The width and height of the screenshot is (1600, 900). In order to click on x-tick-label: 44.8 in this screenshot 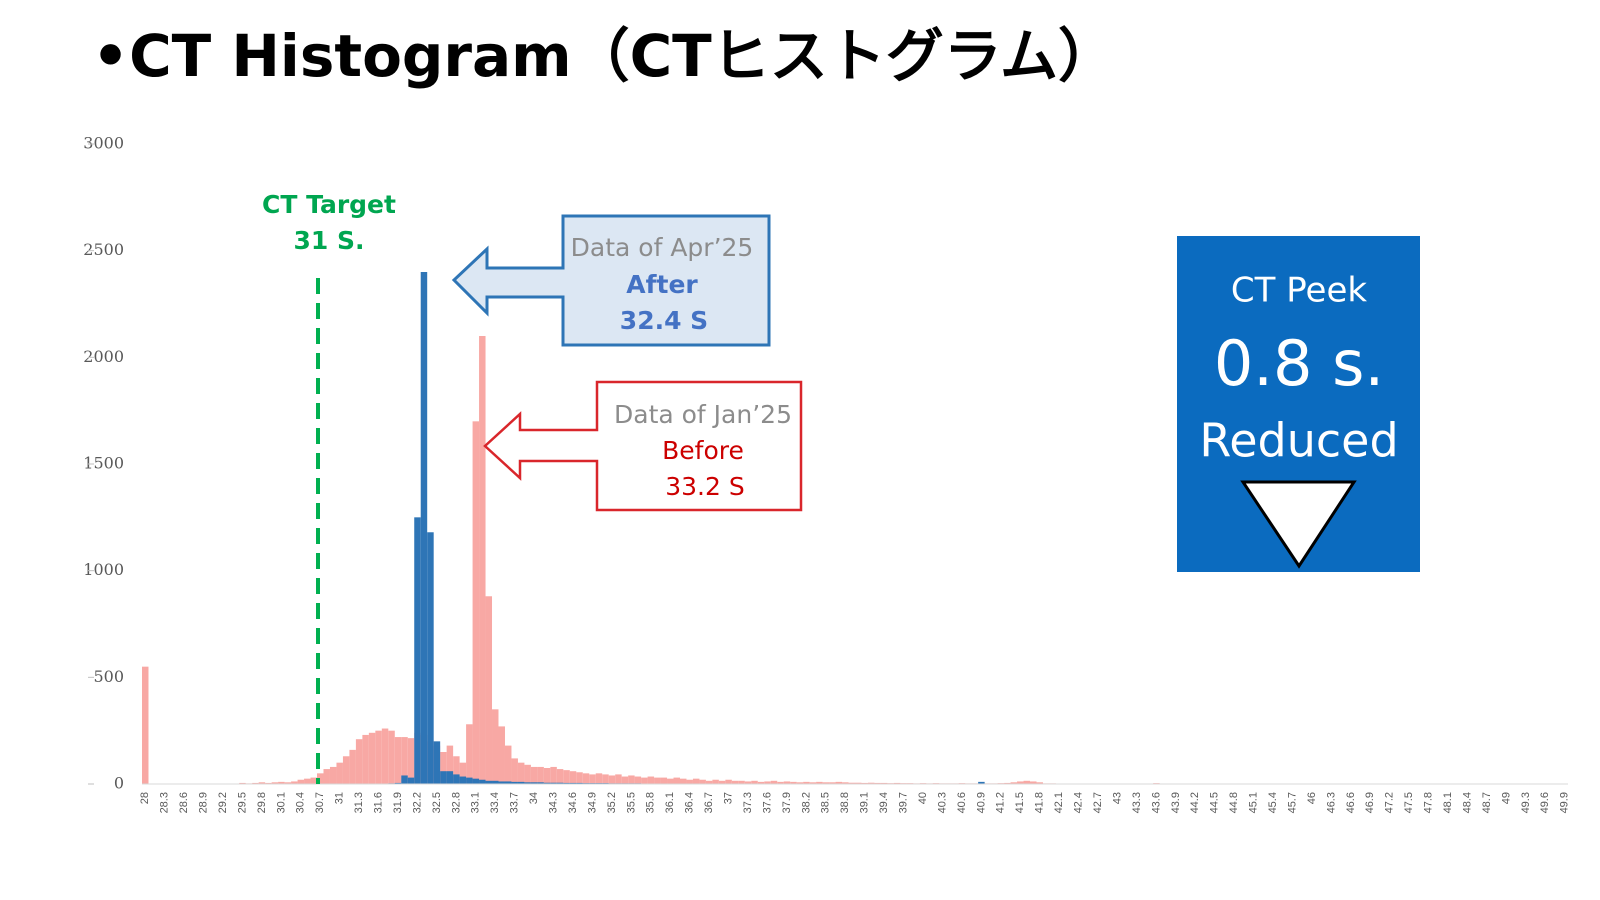, I will do `click(1234, 802)`.